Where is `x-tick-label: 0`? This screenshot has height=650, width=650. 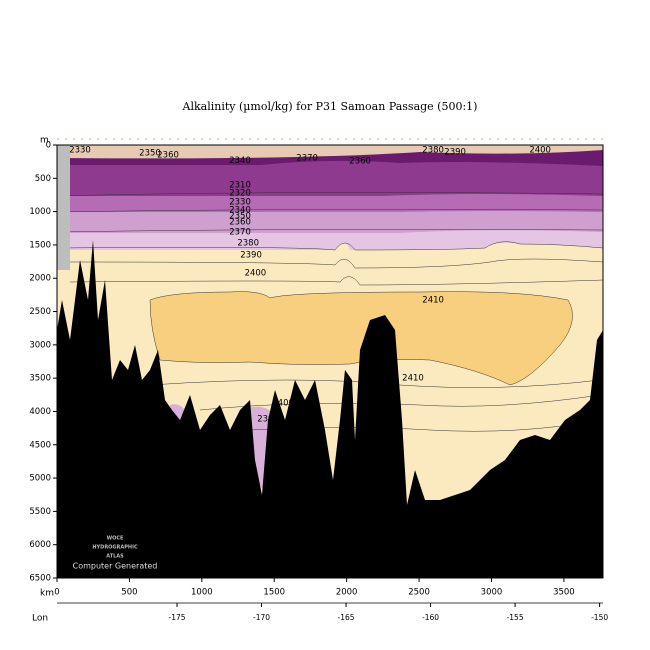
x-tick-label: 0 is located at coordinates (56, 593).